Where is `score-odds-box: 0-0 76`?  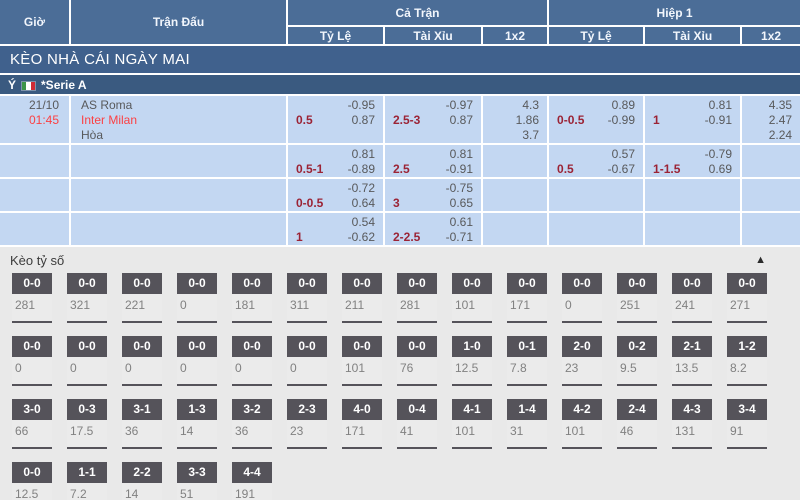
score-odds-box: 0-0 76 is located at coordinates (417, 361).